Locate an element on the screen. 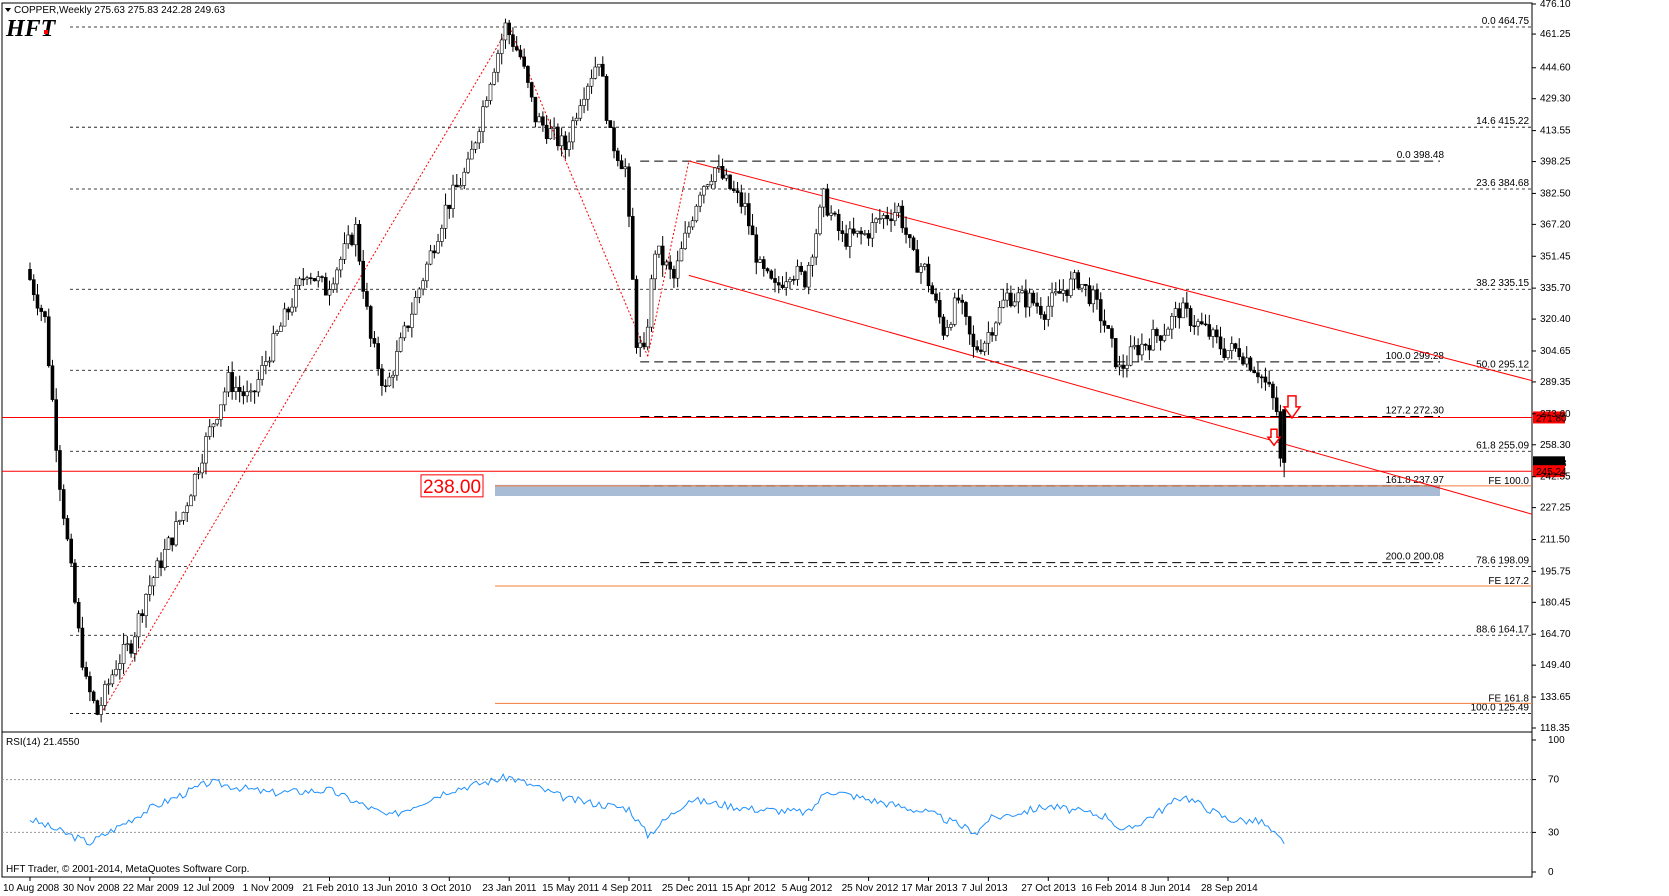  y-tick-label: 273.60 is located at coordinates (1555, 414).